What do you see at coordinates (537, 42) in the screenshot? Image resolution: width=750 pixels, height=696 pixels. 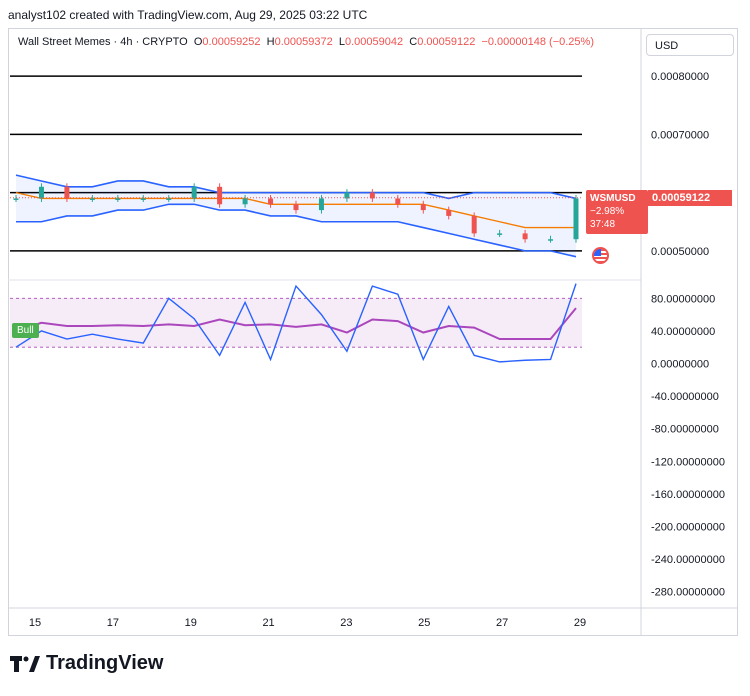 I see `change-value: −0.00000148 (−0.25%)` at bounding box center [537, 42].